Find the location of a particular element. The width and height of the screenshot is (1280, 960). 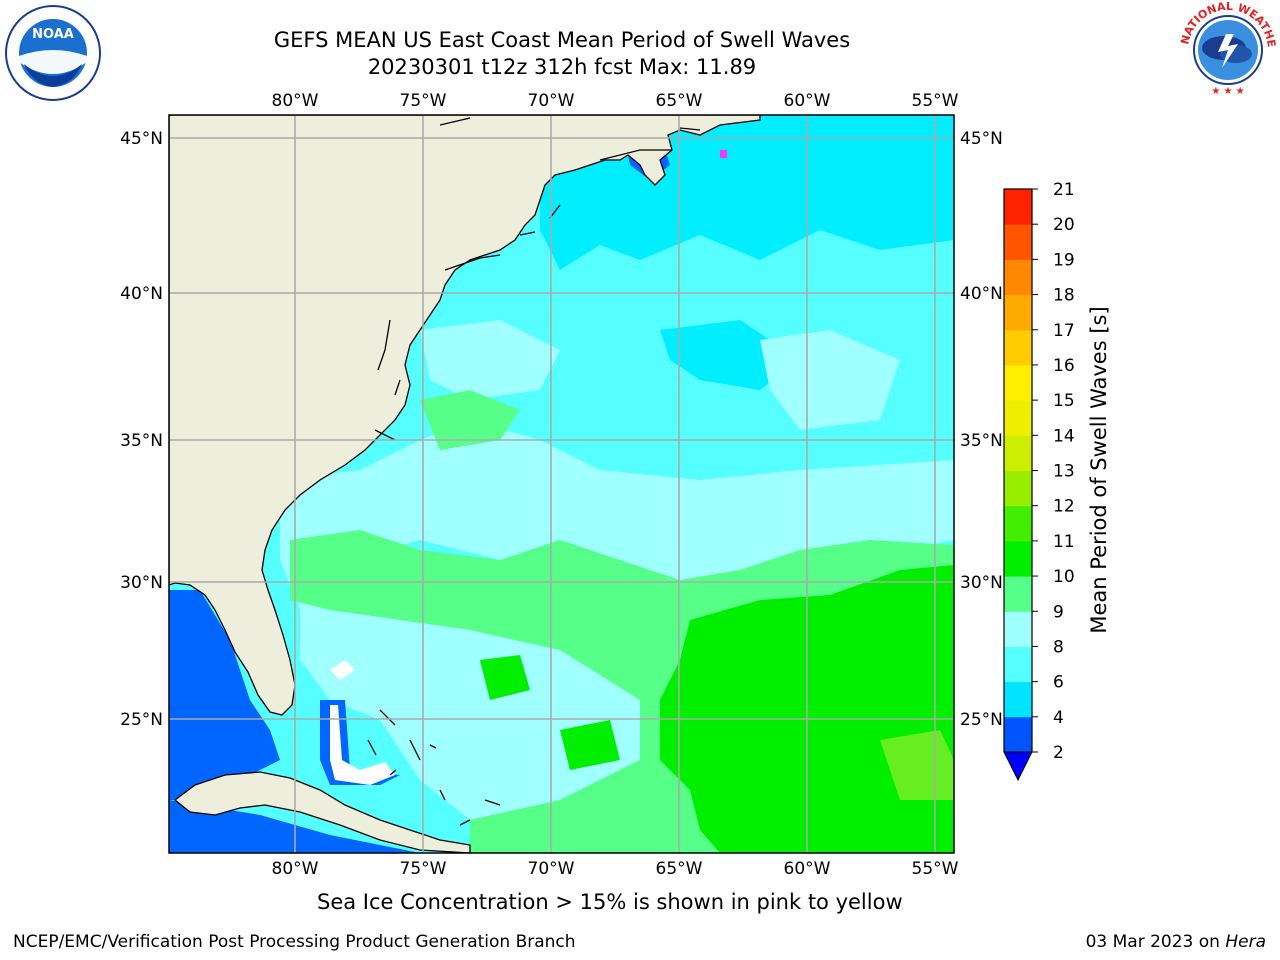

colorbar-tick-label: 10 is located at coordinates (1064, 577).